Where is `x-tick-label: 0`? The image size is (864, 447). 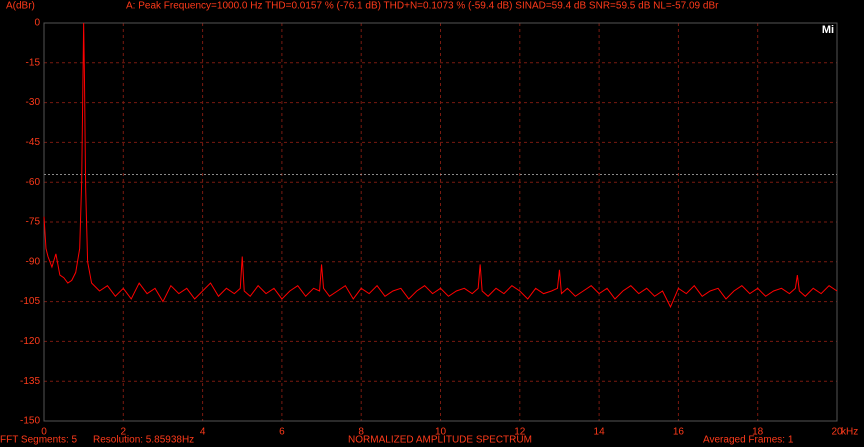
x-tick-label: 0 is located at coordinates (44, 432).